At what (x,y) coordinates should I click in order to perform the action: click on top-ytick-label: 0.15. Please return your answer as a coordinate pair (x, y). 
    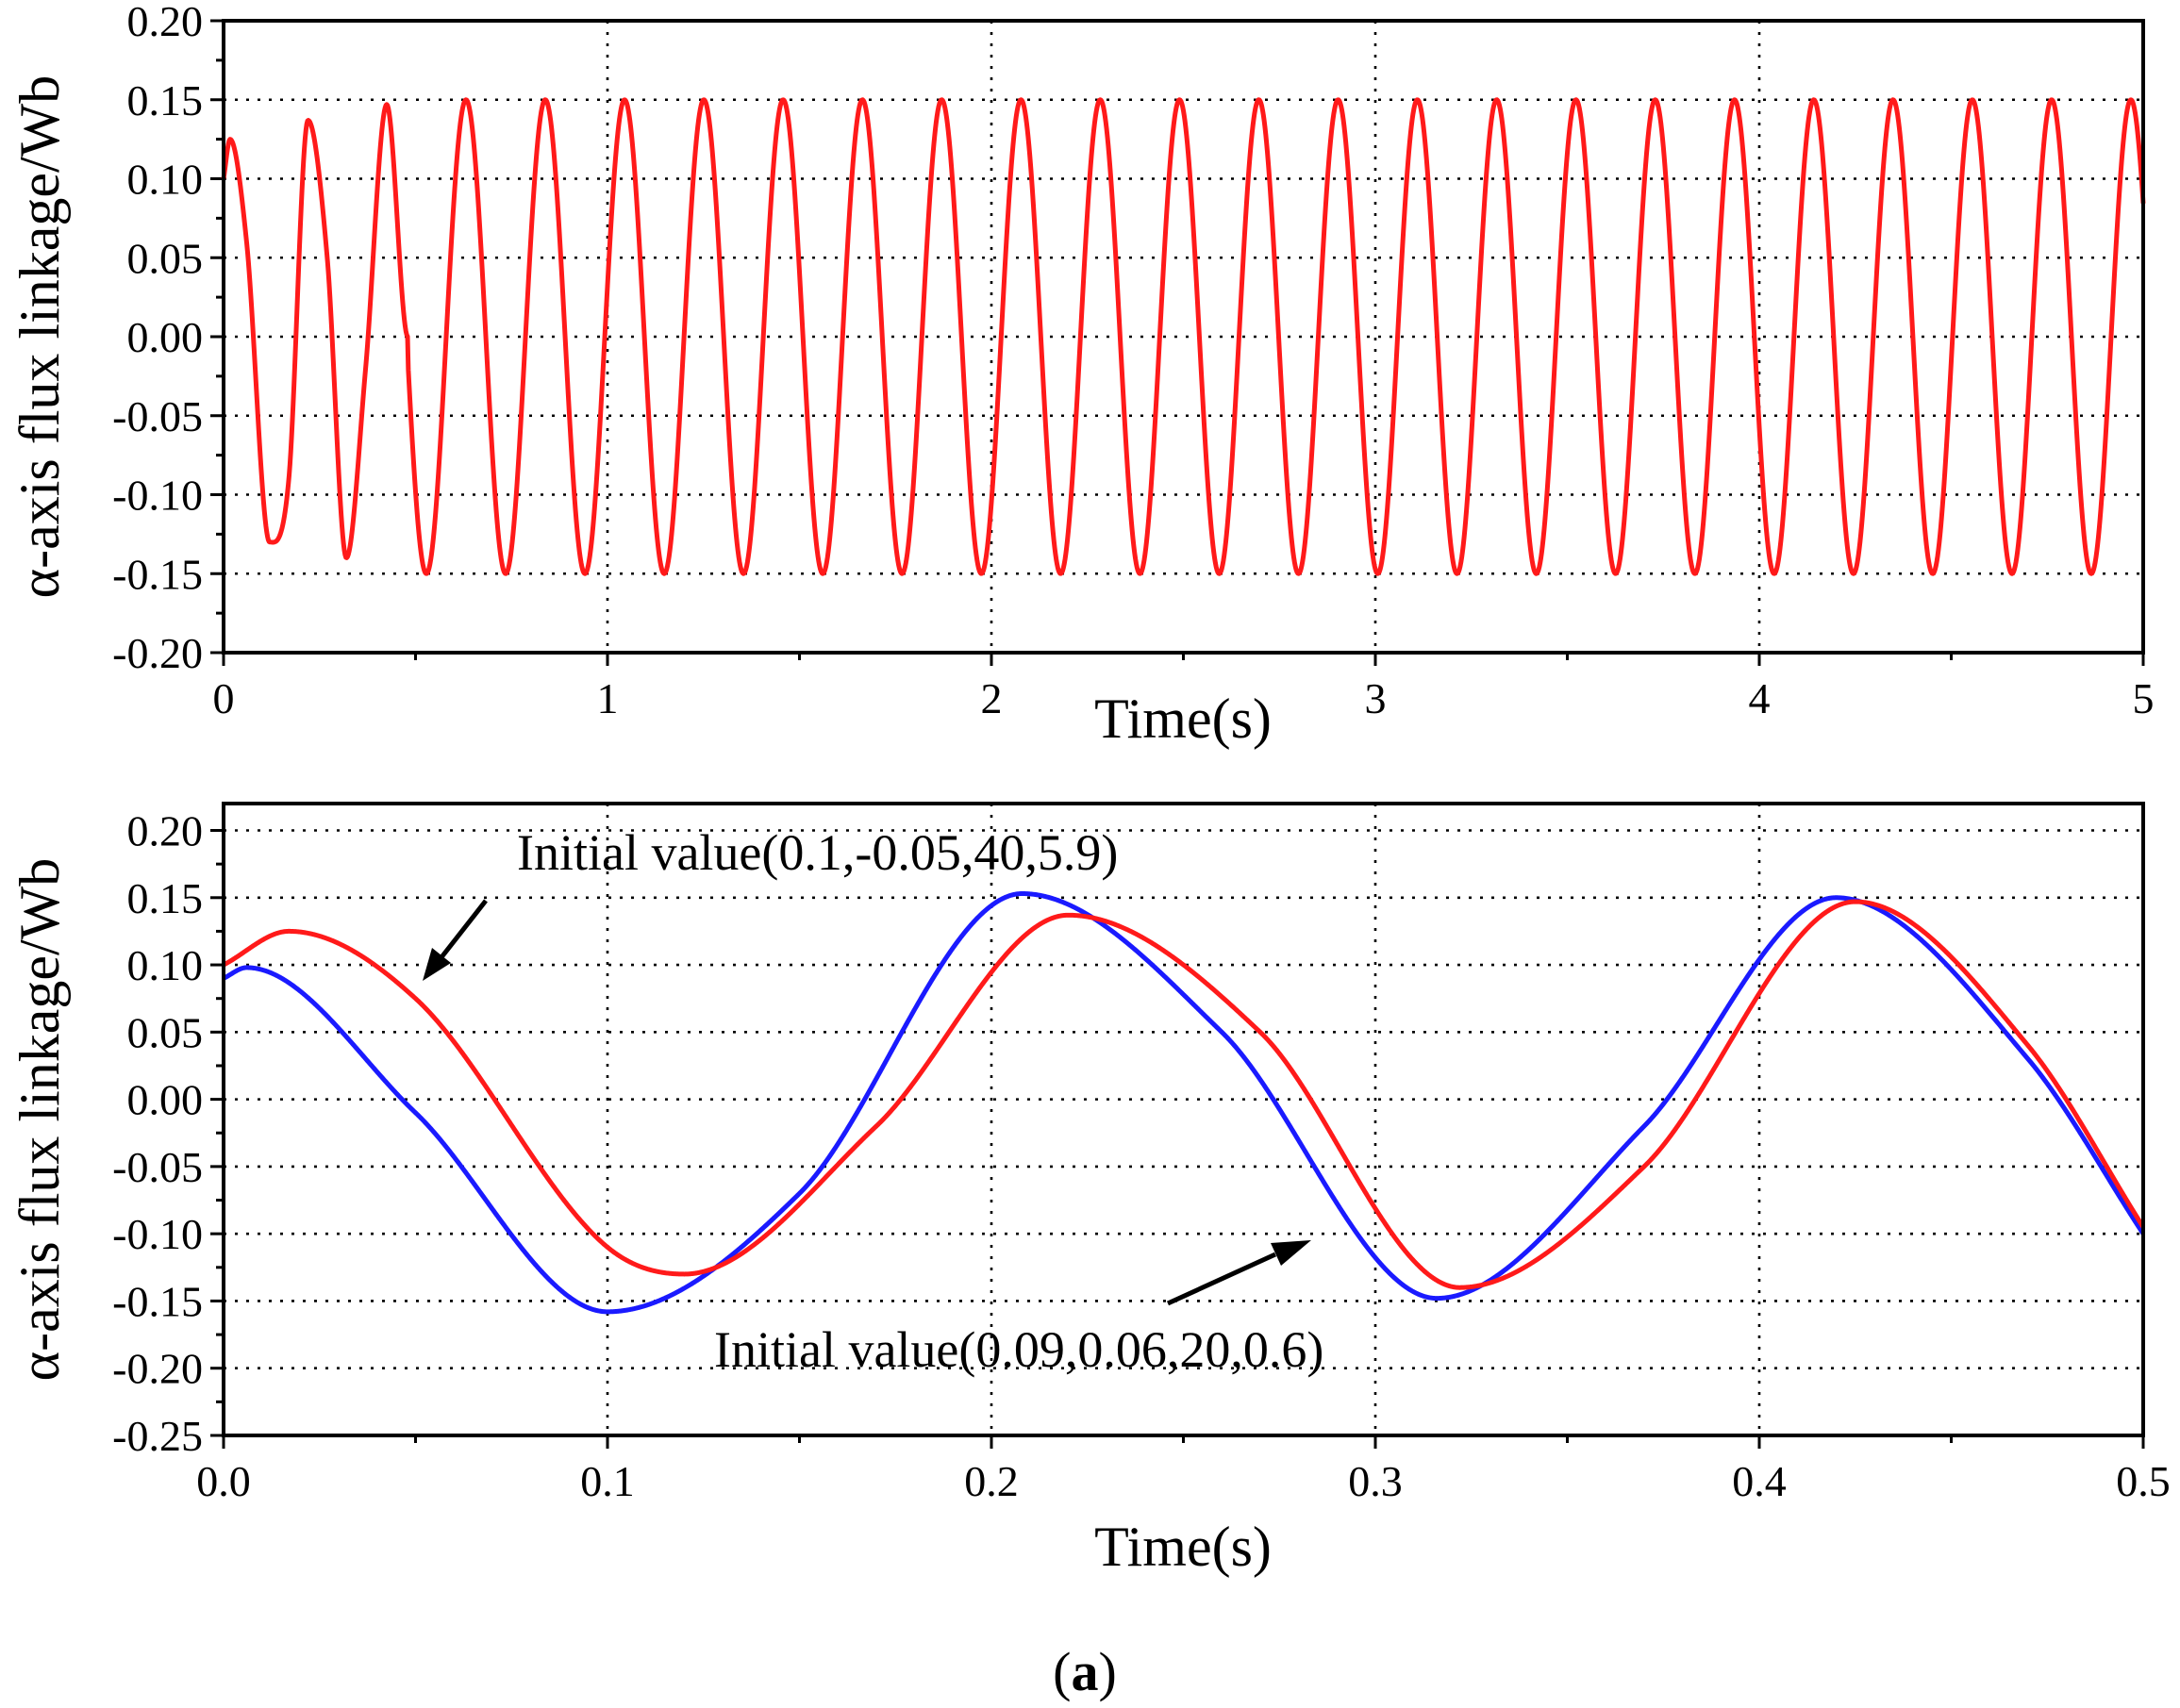
    Looking at the image, I should click on (165, 100).